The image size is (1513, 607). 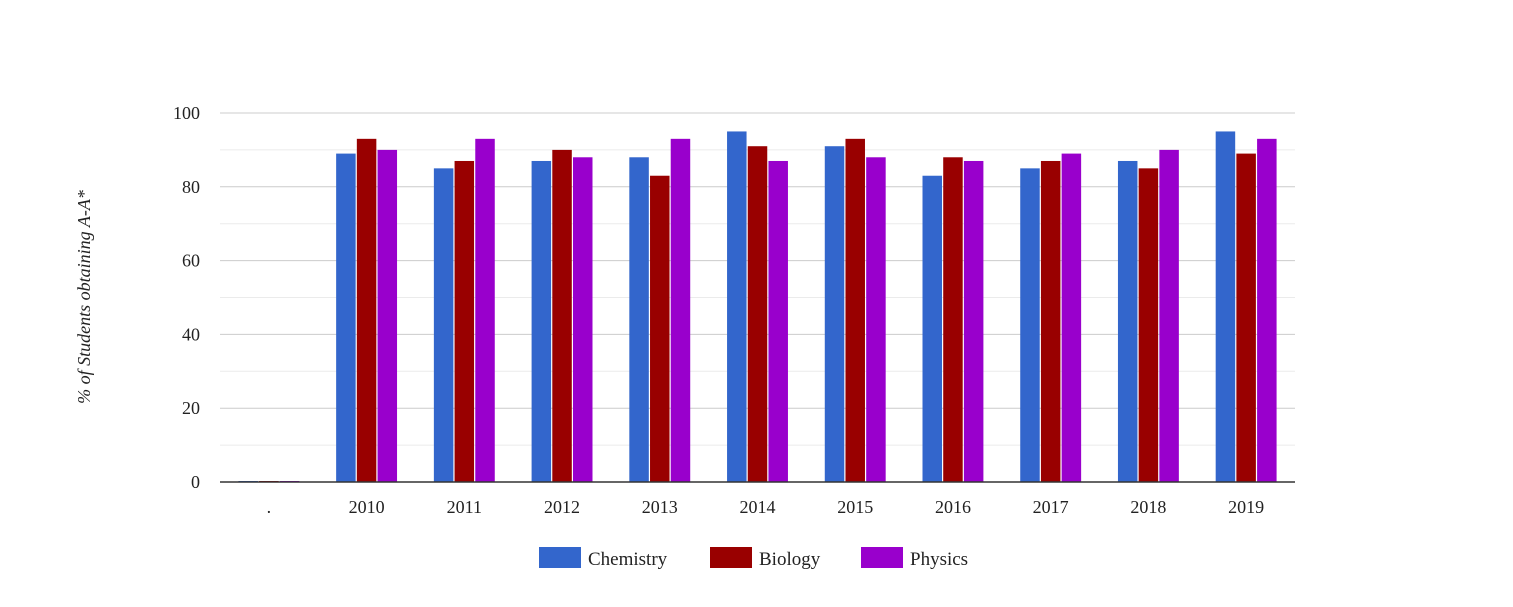 What do you see at coordinates (660, 507) in the screenshot?
I see `x-tick-label: 2013` at bounding box center [660, 507].